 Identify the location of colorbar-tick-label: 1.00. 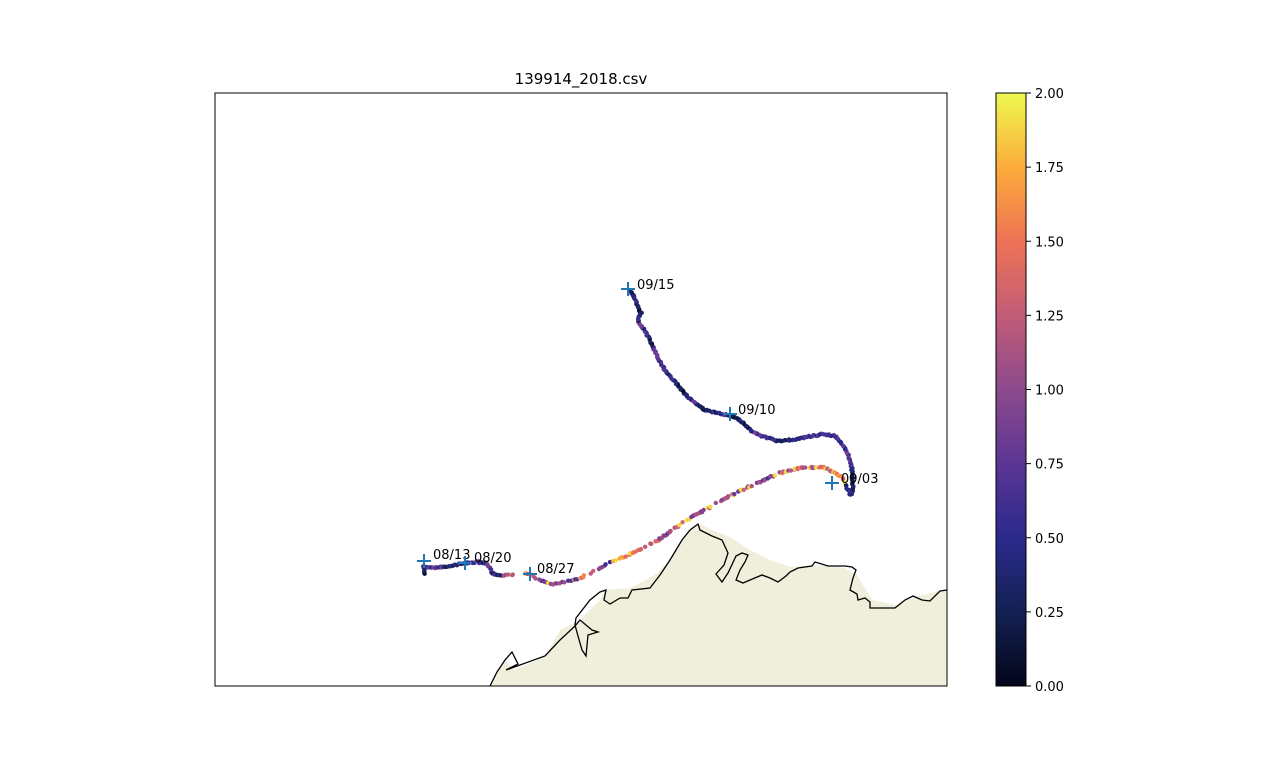
(1049, 391).